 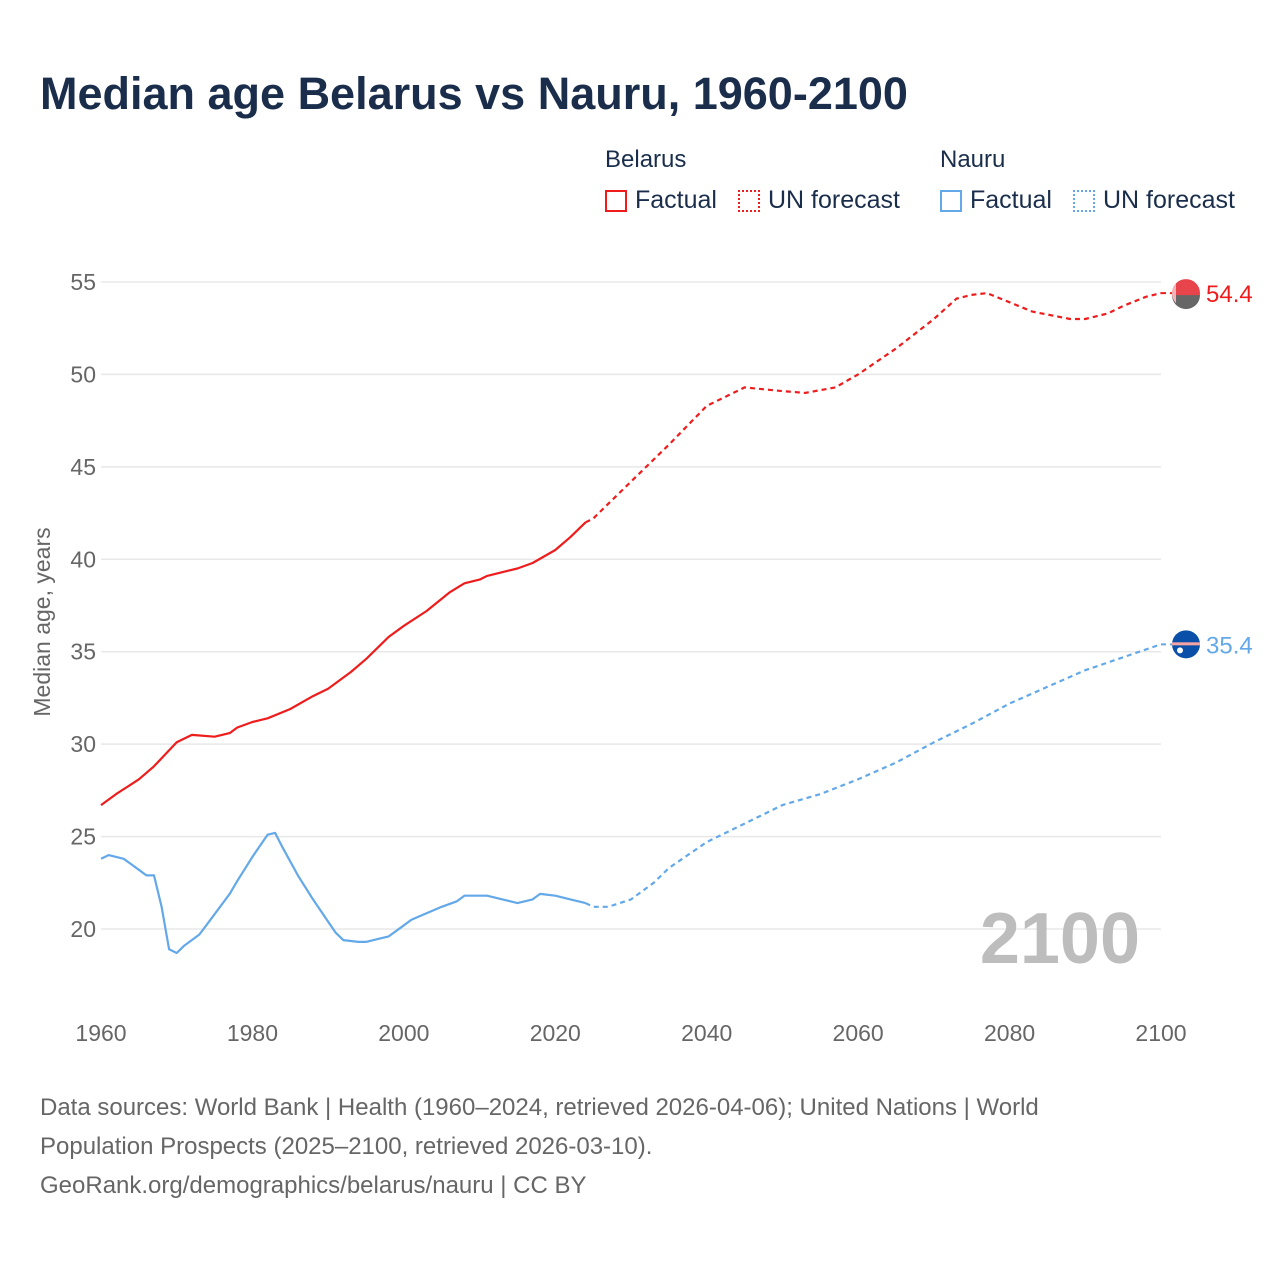 I want to click on y-axis-label: Median age, years, so click(x=42, y=621).